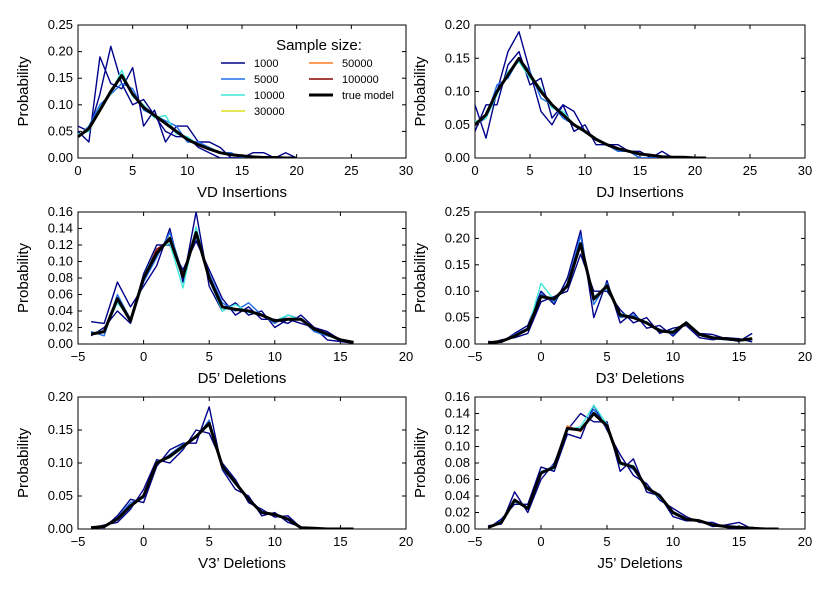 Image resolution: width=830 pixels, height=593 pixels. What do you see at coordinates (406, 170) in the screenshot?
I see `x-tick-label: 30` at bounding box center [406, 170].